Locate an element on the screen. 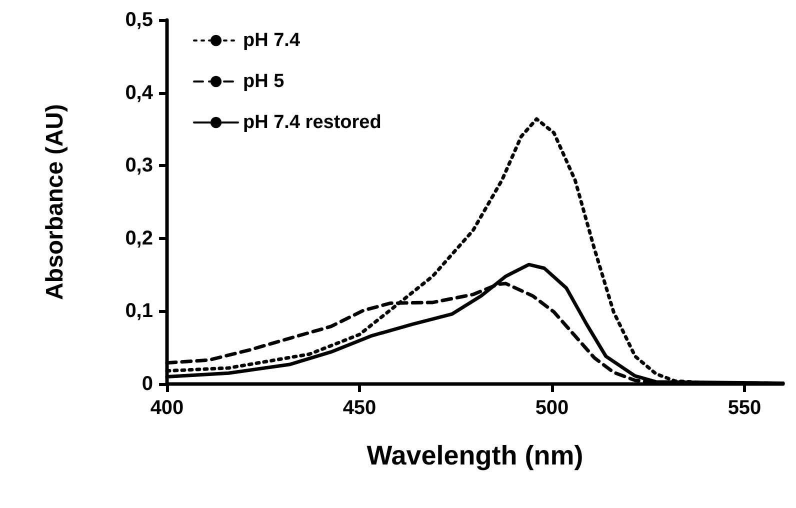  y-tick-label: 0,2 is located at coordinates (139, 238).